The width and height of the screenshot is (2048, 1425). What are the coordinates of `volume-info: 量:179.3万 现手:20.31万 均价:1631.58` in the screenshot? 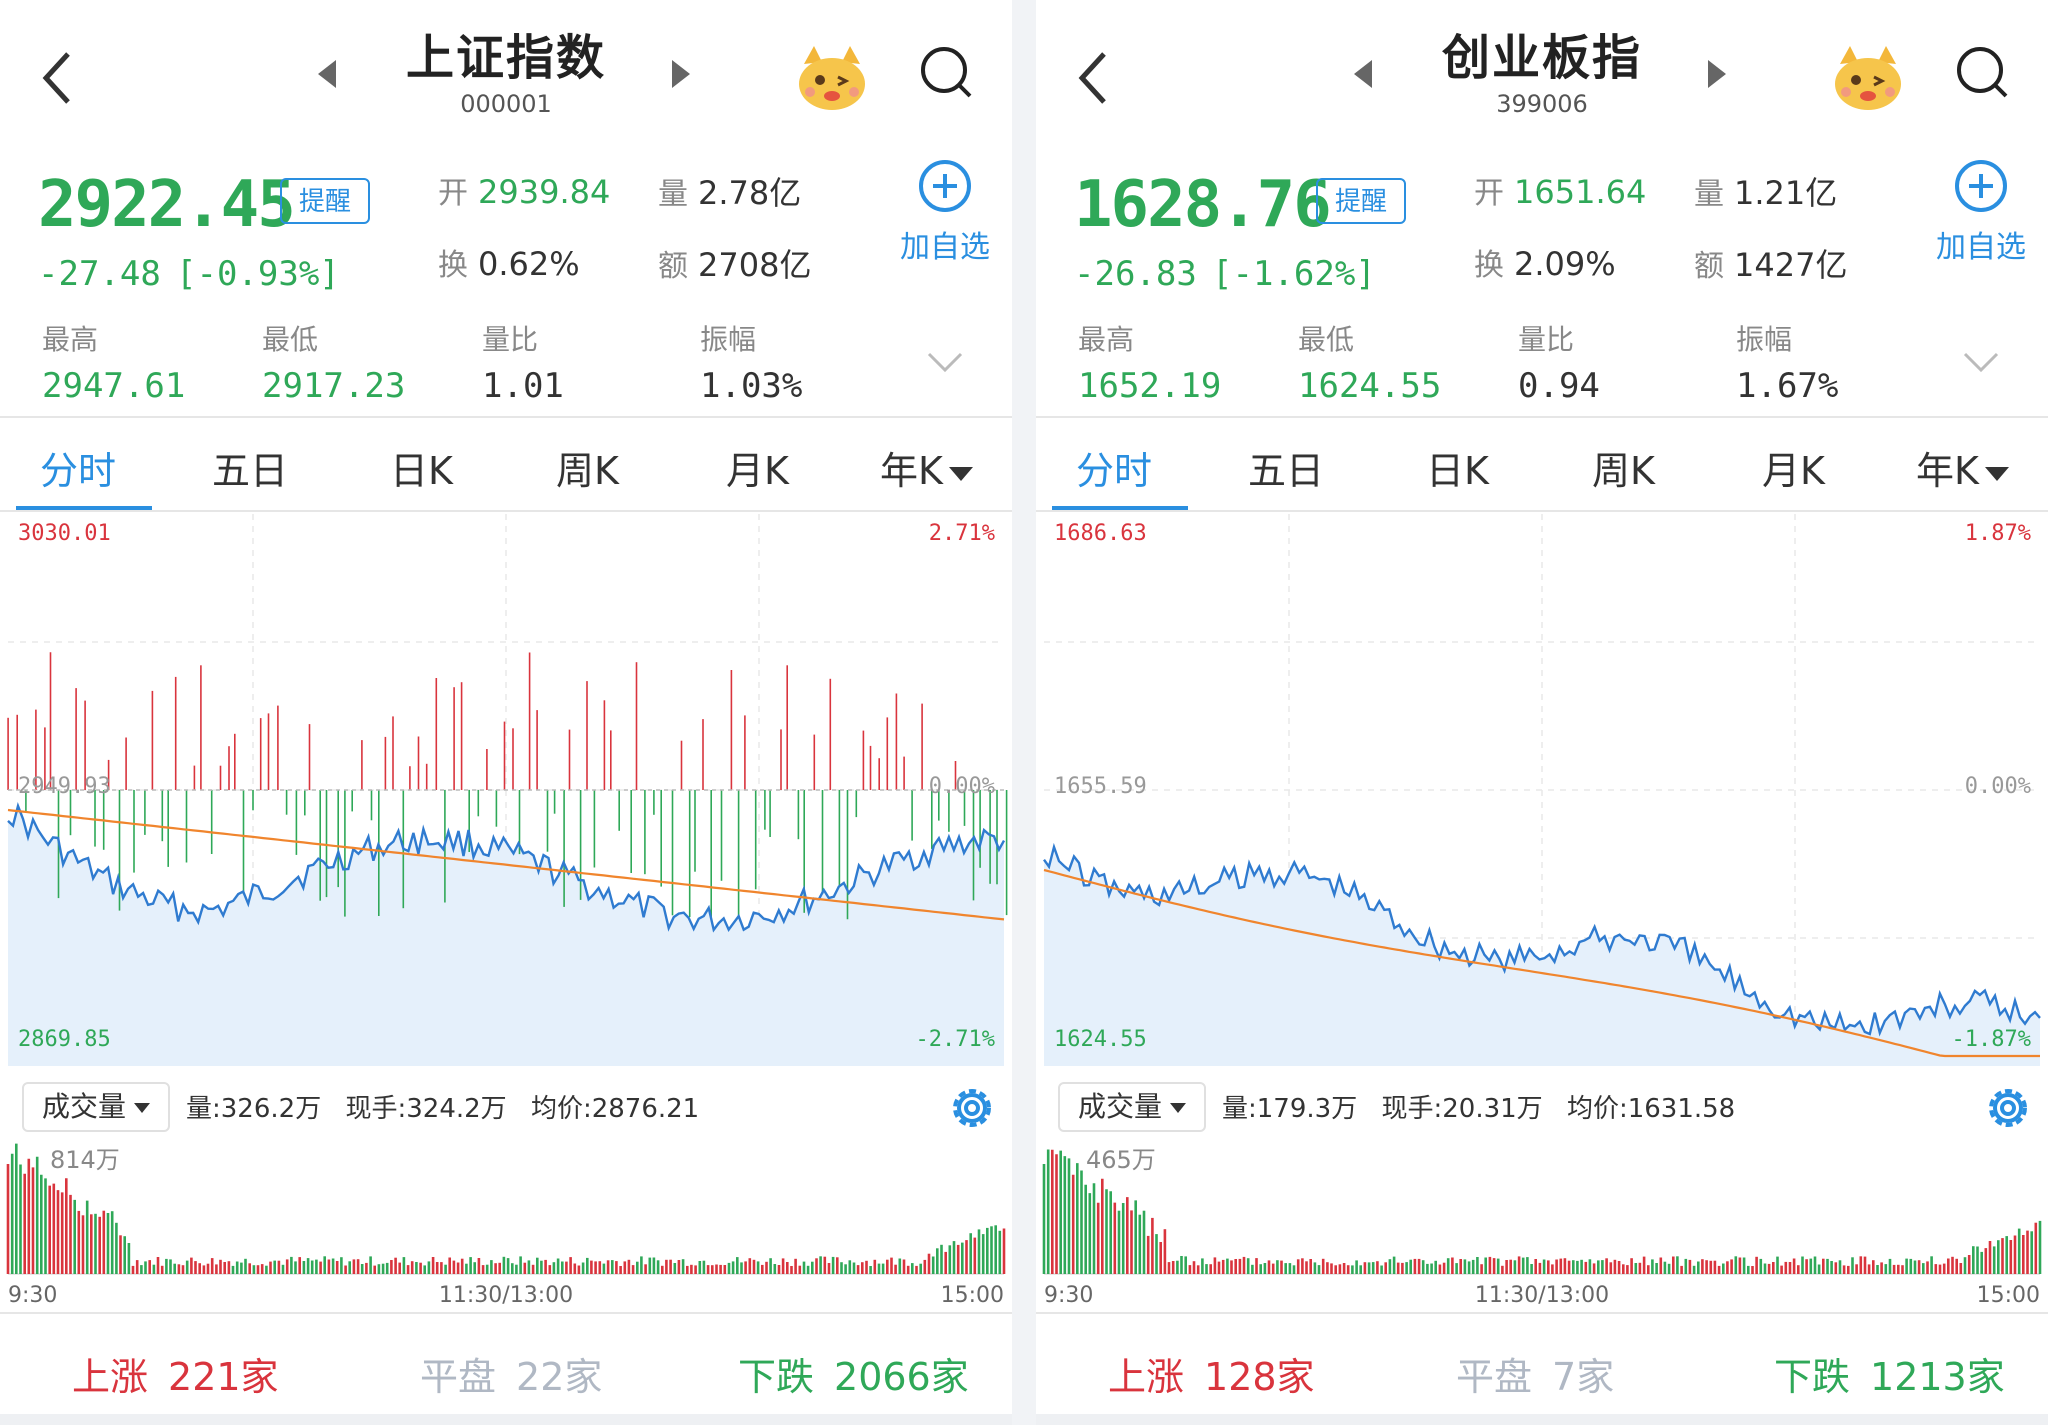 It's located at (1486, 1106).